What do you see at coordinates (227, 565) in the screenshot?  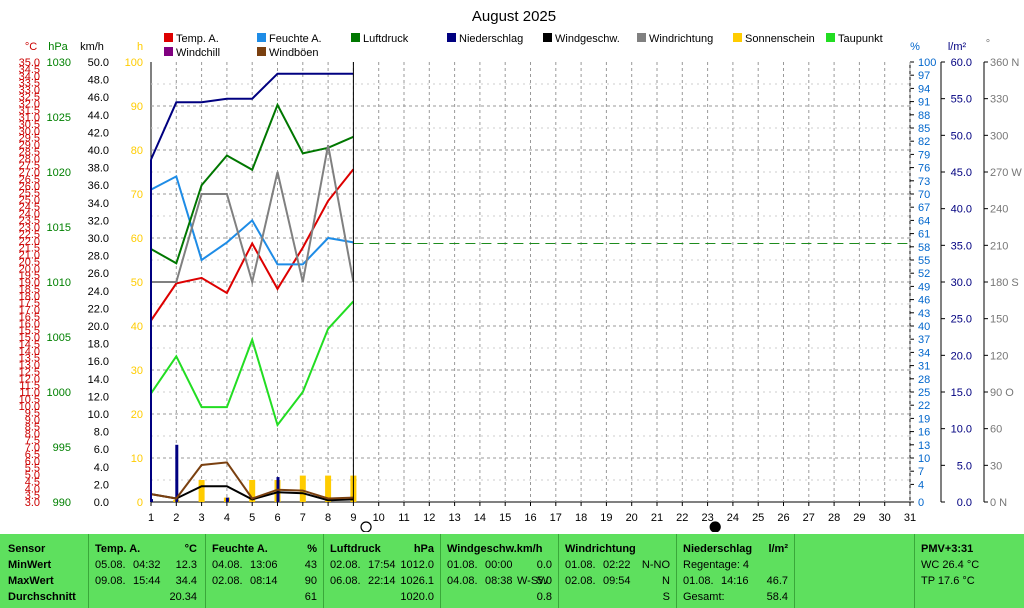 I see `stats-humidity-min-date: 04.08.` at bounding box center [227, 565].